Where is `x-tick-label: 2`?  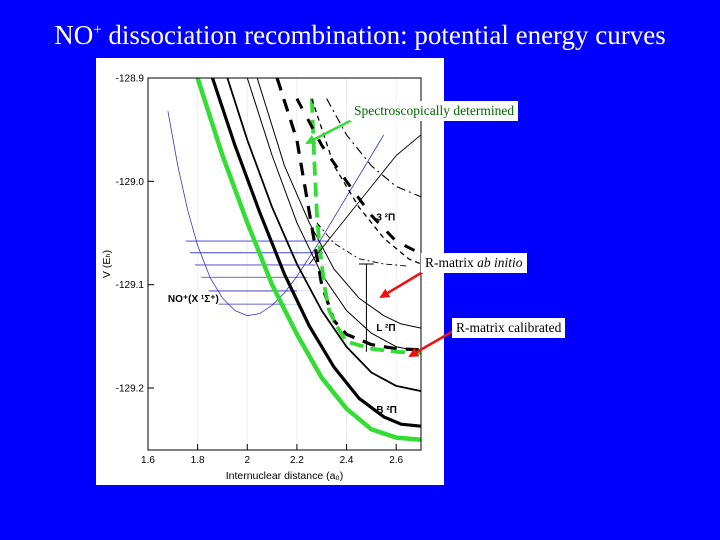 x-tick-label: 2 is located at coordinates (247, 460).